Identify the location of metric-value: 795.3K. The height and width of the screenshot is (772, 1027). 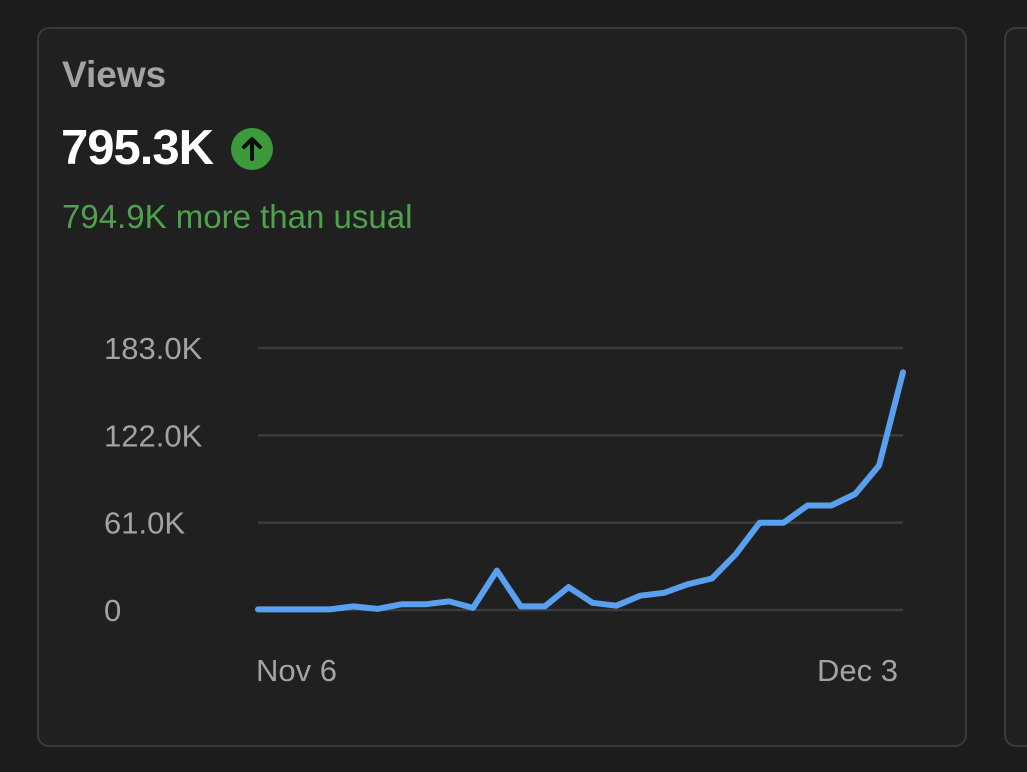
(137, 148).